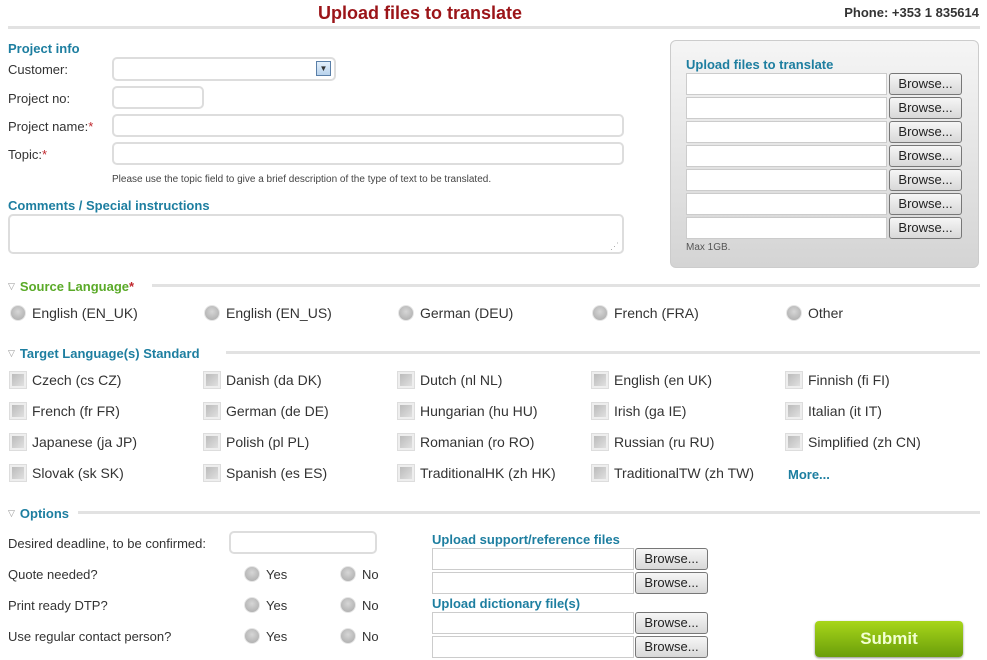  What do you see at coordinates (455, 313) in the screenshot?
I see `source-language-option: German (DEU)` at bounding box center [455, 313].